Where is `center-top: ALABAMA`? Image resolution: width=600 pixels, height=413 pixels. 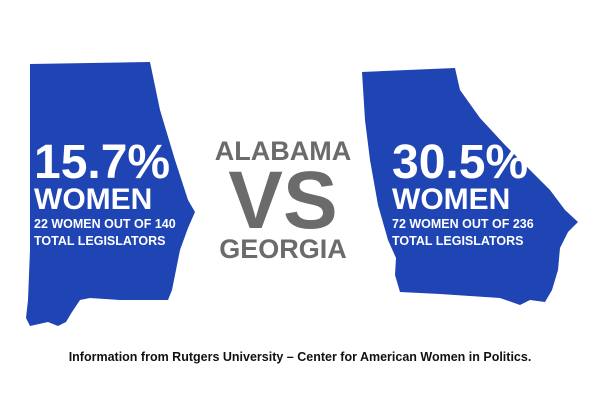 center-top: ALABAMA is located at coordinates (283, 151).